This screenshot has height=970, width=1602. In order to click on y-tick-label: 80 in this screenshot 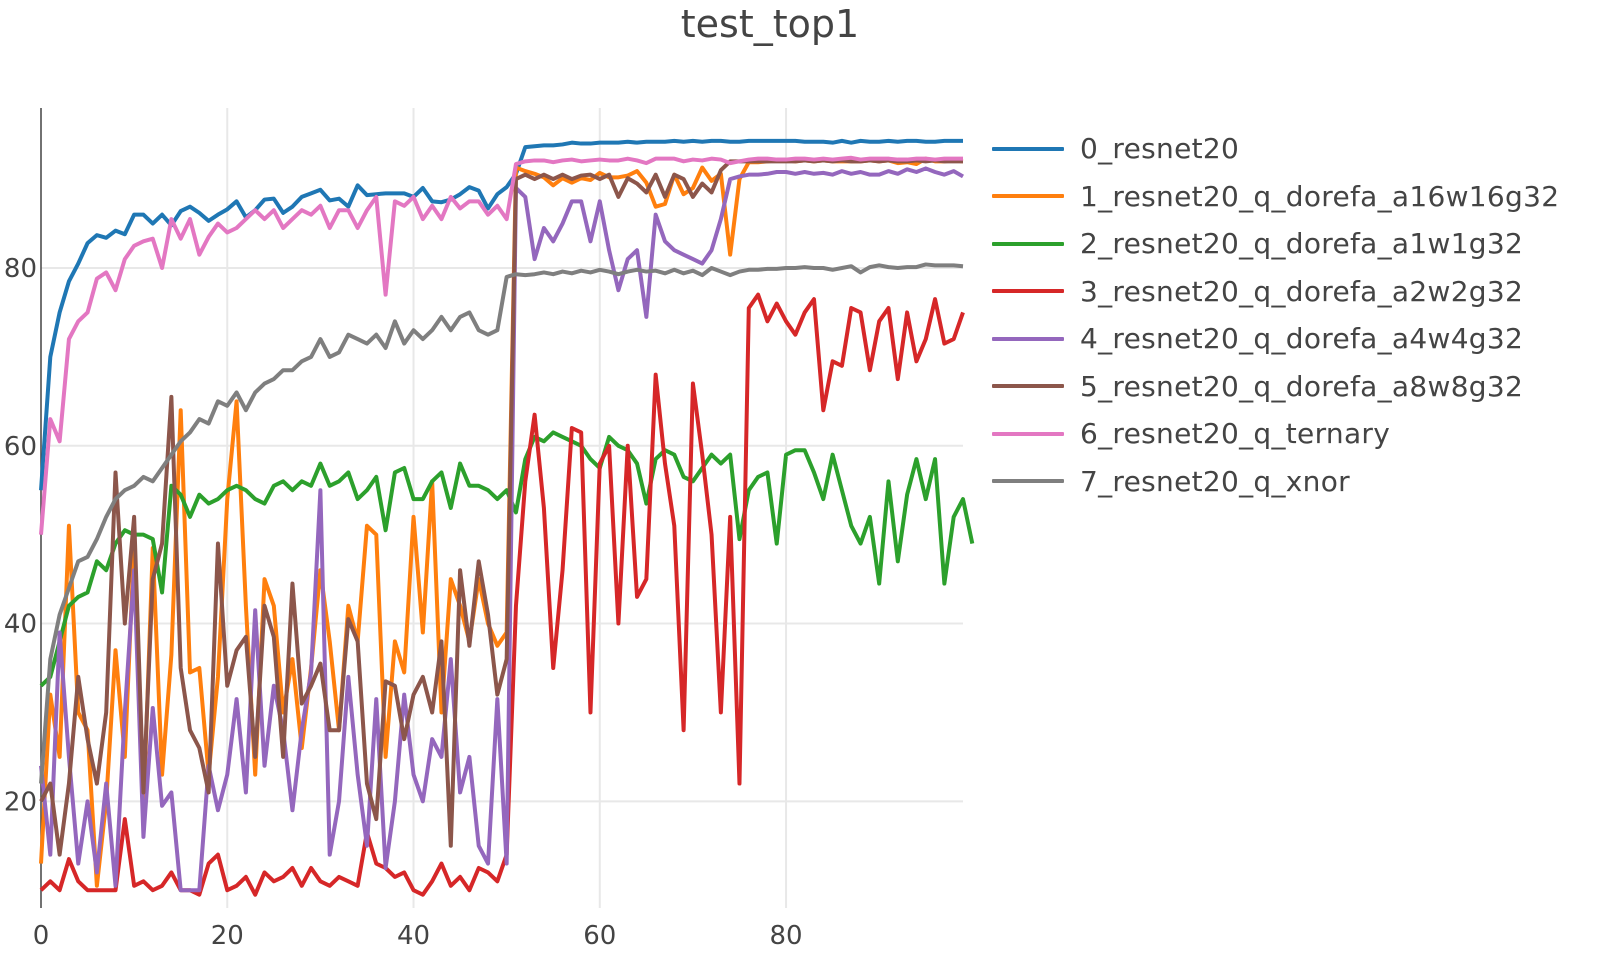, I will do `click(20, 269)`.